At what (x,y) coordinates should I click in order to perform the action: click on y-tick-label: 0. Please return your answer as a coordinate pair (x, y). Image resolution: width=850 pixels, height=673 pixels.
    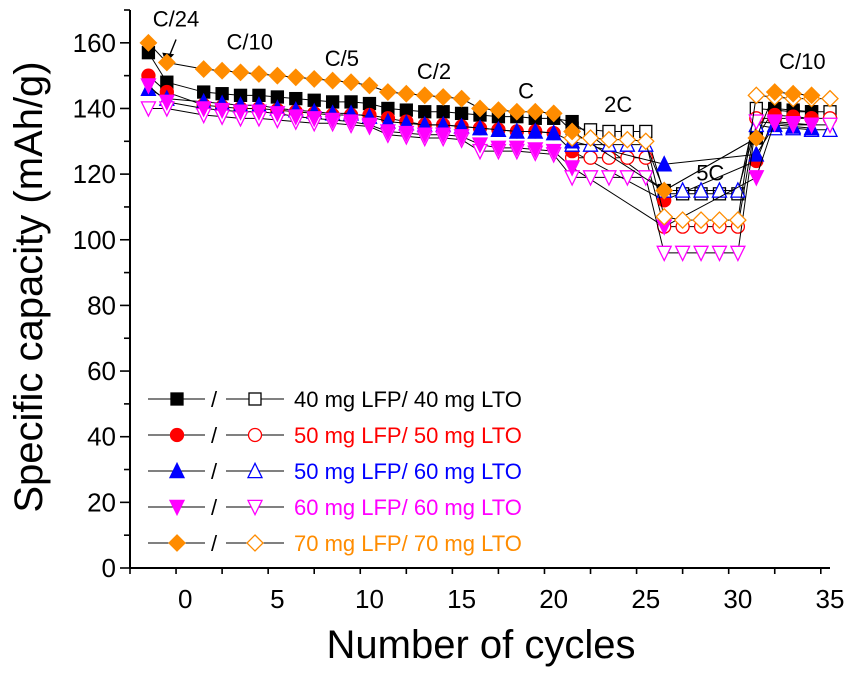
    Looking at the image, I should click on (109, 568).